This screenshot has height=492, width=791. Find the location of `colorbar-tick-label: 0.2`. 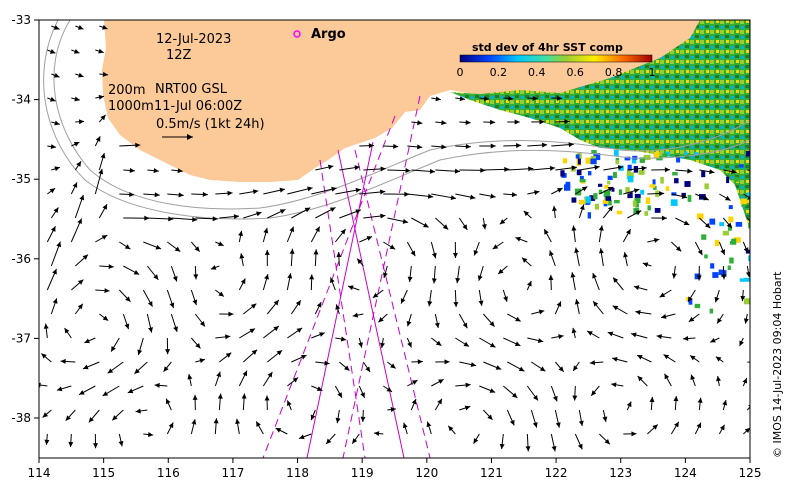

colorbar-tick-label: 0.2 is located at coordinates (499, 72).